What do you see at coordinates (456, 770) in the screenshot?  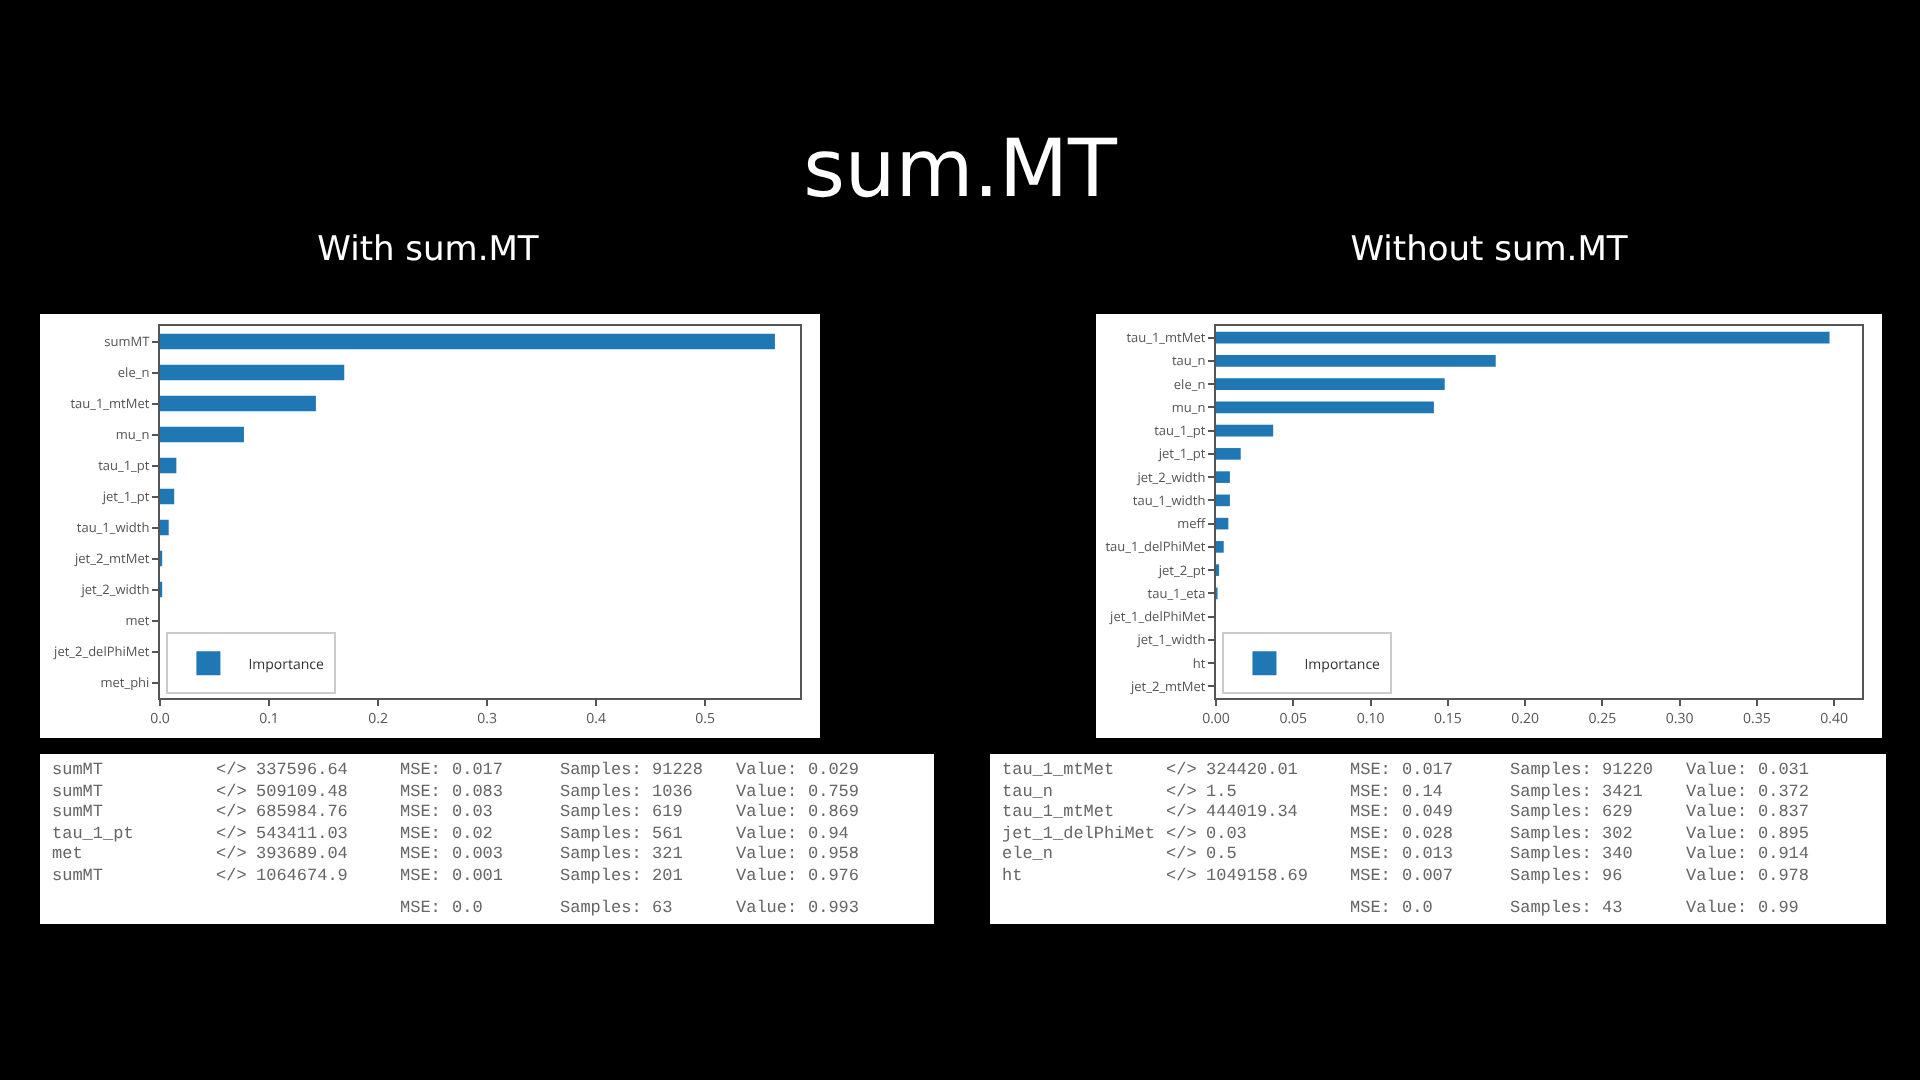 I see `text: sumMT </> 337596.64 MSE: 0.017 Samples: 91228 Value: 0.029` at bounding box center [456, 770].